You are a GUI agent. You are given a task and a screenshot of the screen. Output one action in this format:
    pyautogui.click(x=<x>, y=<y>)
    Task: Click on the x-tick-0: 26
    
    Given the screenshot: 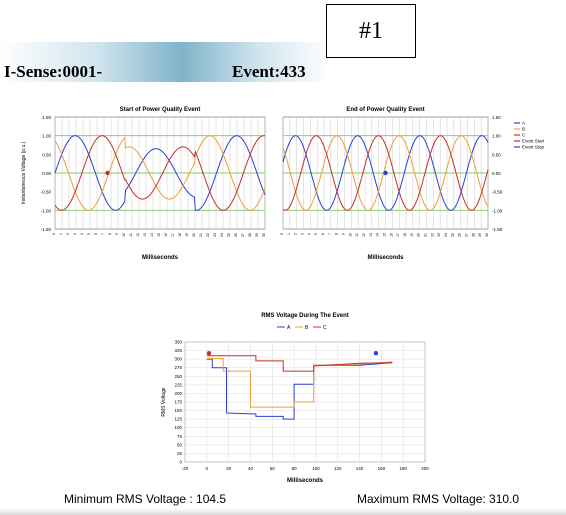 What is the action you would take?
    pyautogui.click(x=236, y=235)
    